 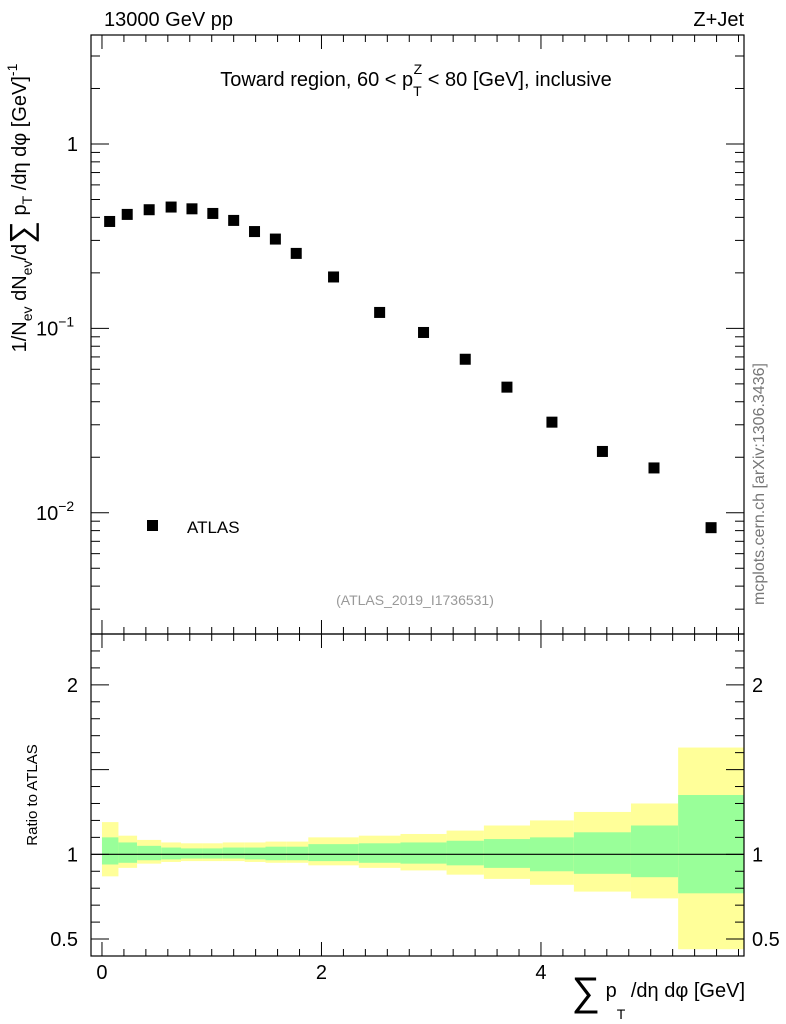 I want to click on legend-label: ATLAS, so click(x=213, y=527).